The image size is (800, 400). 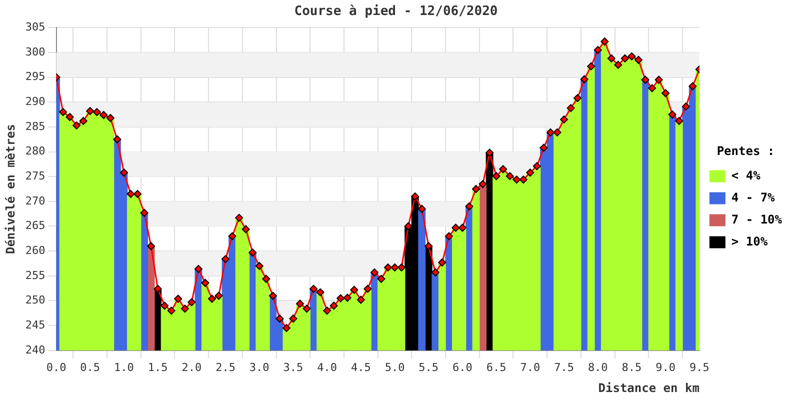 What do you see at coordinates (496, 367) in the screenshot?
I see `x-tick-label: 6.5` at bounding box center [496, 367].